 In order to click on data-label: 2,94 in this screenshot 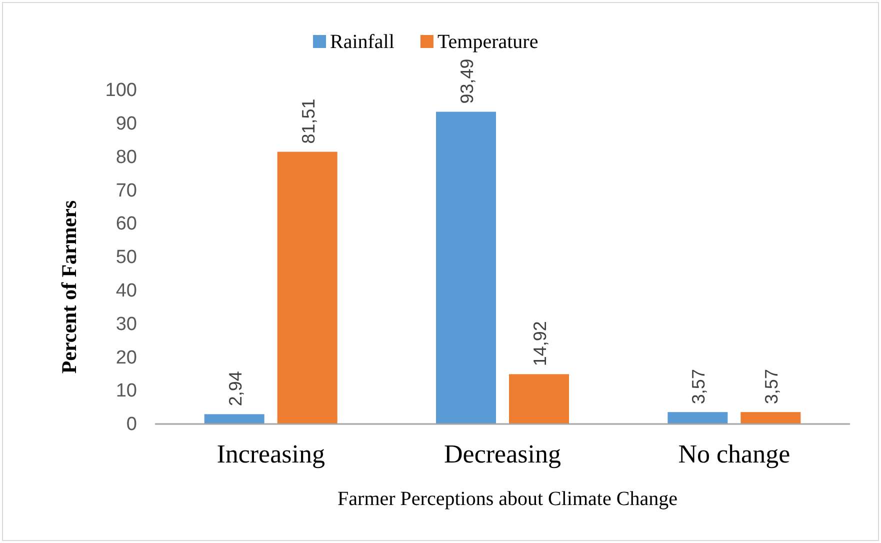, I will do `click(235, 388)`.